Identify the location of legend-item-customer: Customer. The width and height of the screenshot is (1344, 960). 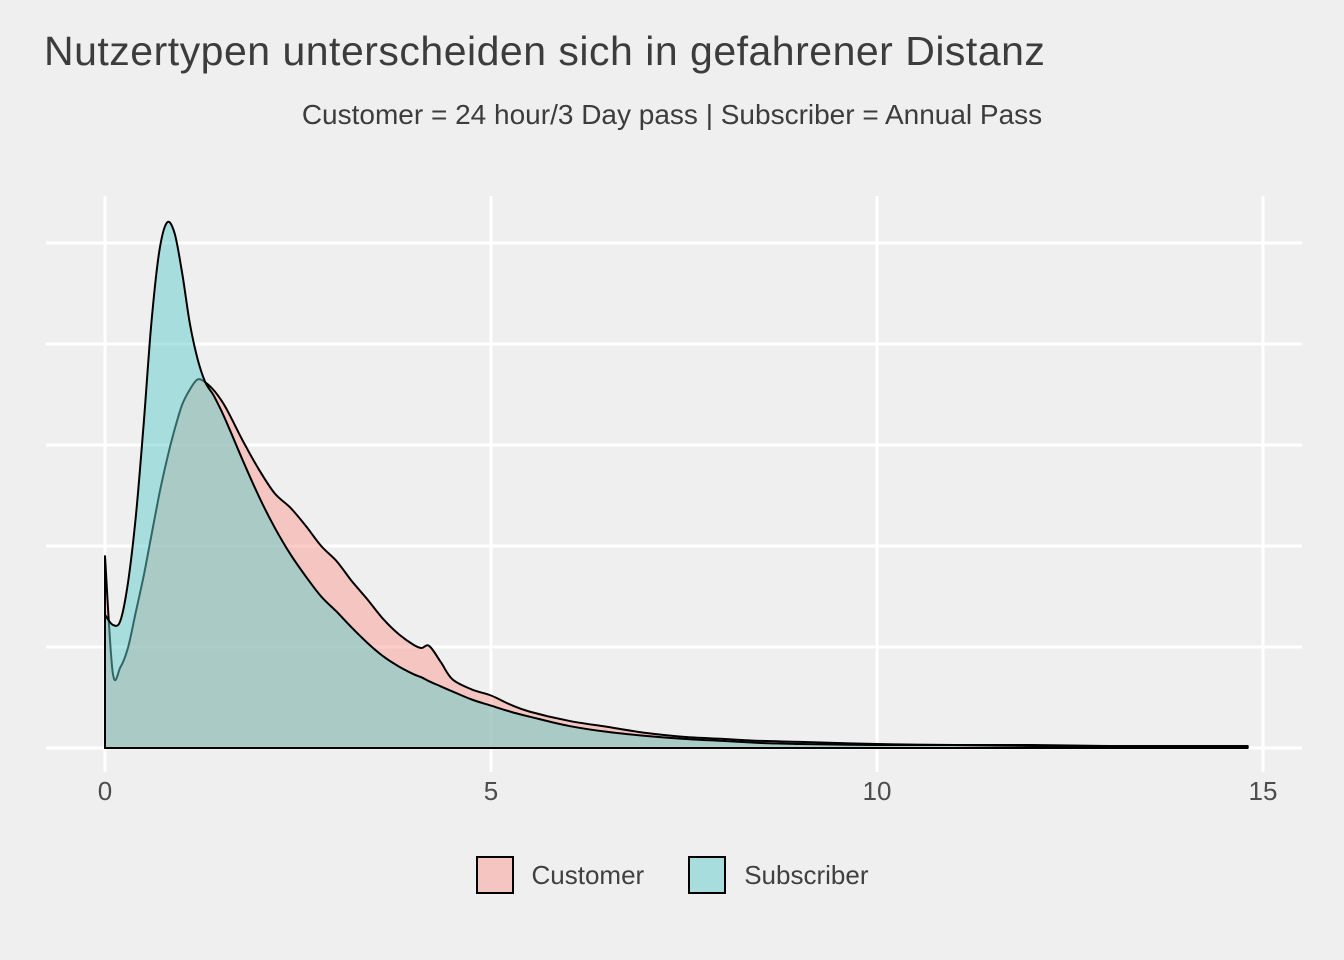
(560, 875).